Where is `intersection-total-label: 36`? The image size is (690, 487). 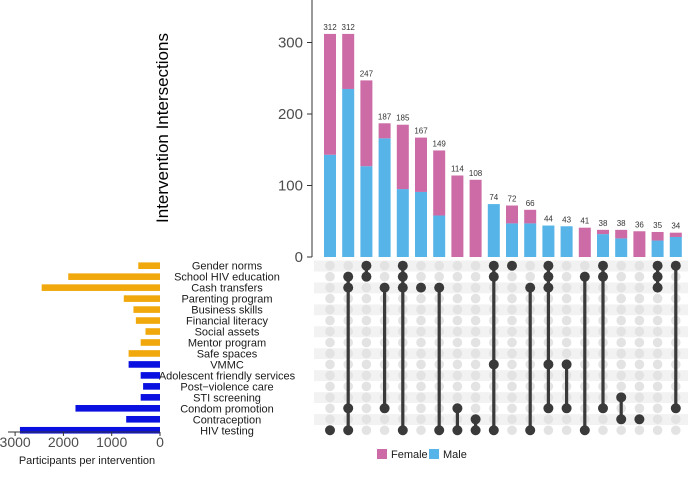 intersection-total-label: 36 is located at coordinates (639, 224).